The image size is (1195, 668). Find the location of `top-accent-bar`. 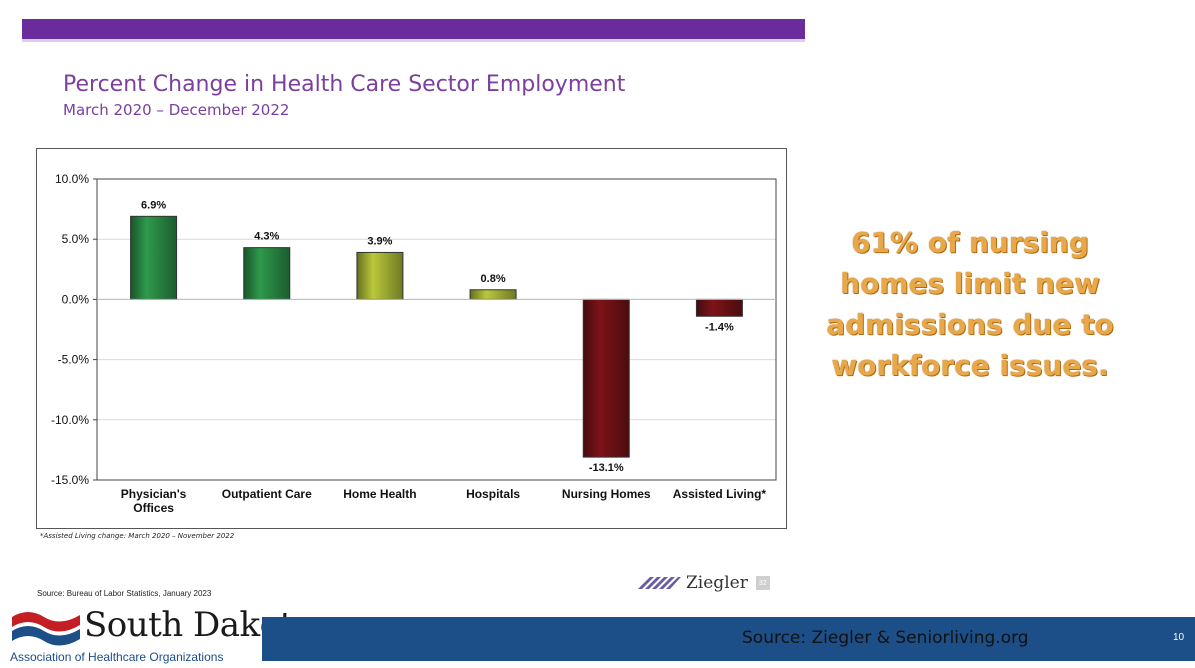

top-accent-bar is located at coordinates (413, 29).